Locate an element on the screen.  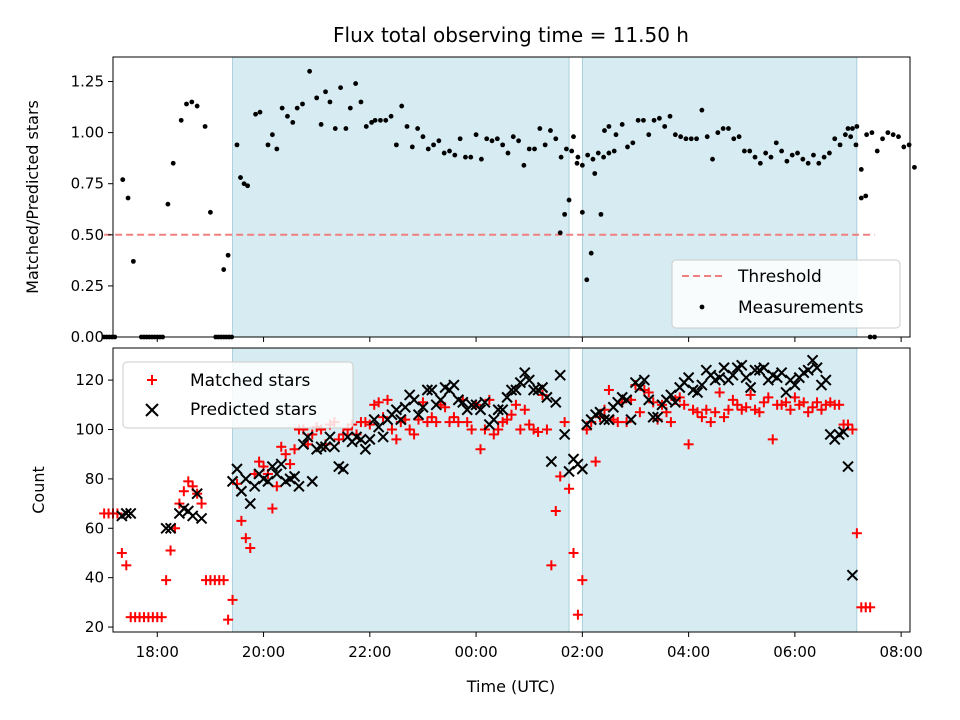
bottom-x-ticks: 18:00 20:00 22:00 00:00 02:00 04:00 06:00 08:00 is located at coordinates (529, 646).